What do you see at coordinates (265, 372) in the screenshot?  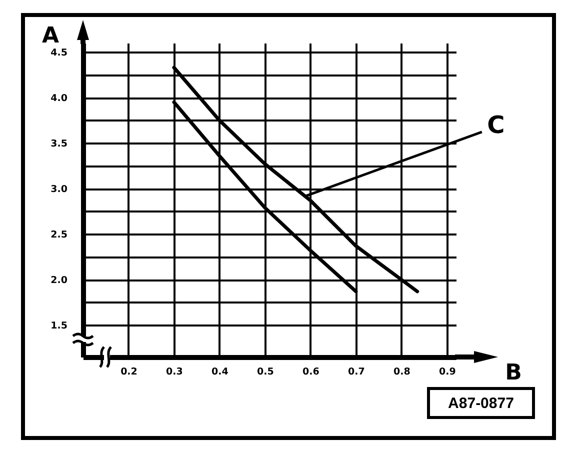 I see `x-tick-label: 0.5` at bounding box center [265, 372].